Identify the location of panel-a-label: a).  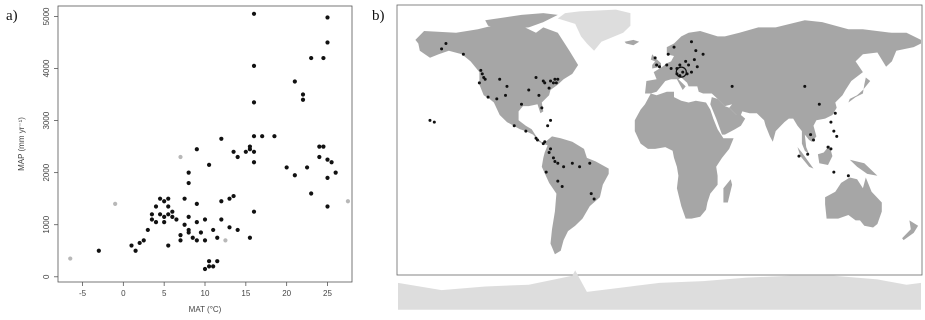
(12, 16).